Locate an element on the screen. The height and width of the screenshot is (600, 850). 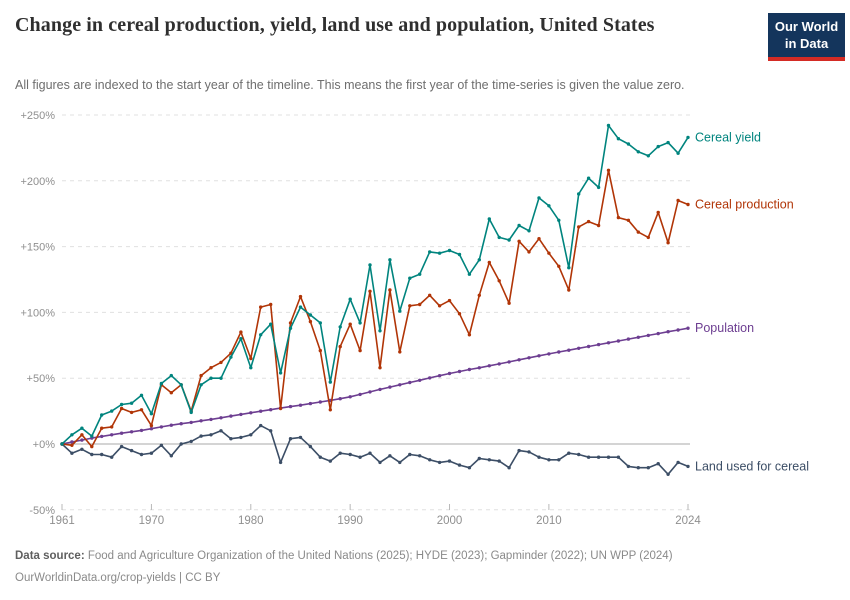
license-line: OurWorldinData.org/crop-yields | CC BY is located at coordinates (118, 578).